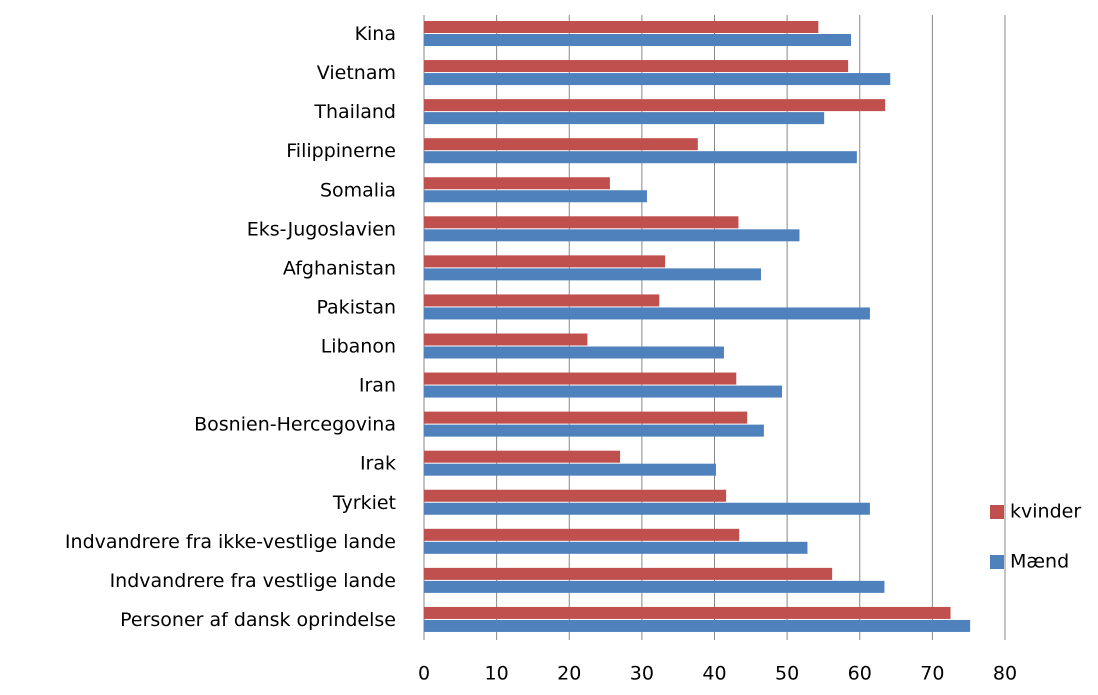 The width and height of the screenshot is (1098, 695). What do you see at coordinates (295, 425) in the screenshot?
I see `y-tick-label: Bosnien-Hercegovina` at bounding box center [295, 425].